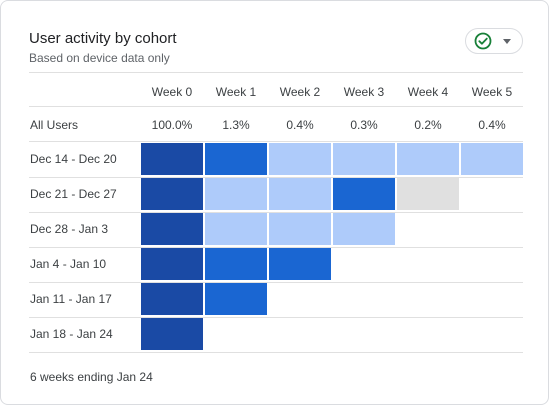 The height and width of the screenshot is (407, 551). Describe the element at coordinates (483, 41) in the screenshot. I see `check-circle-icon` at that location.